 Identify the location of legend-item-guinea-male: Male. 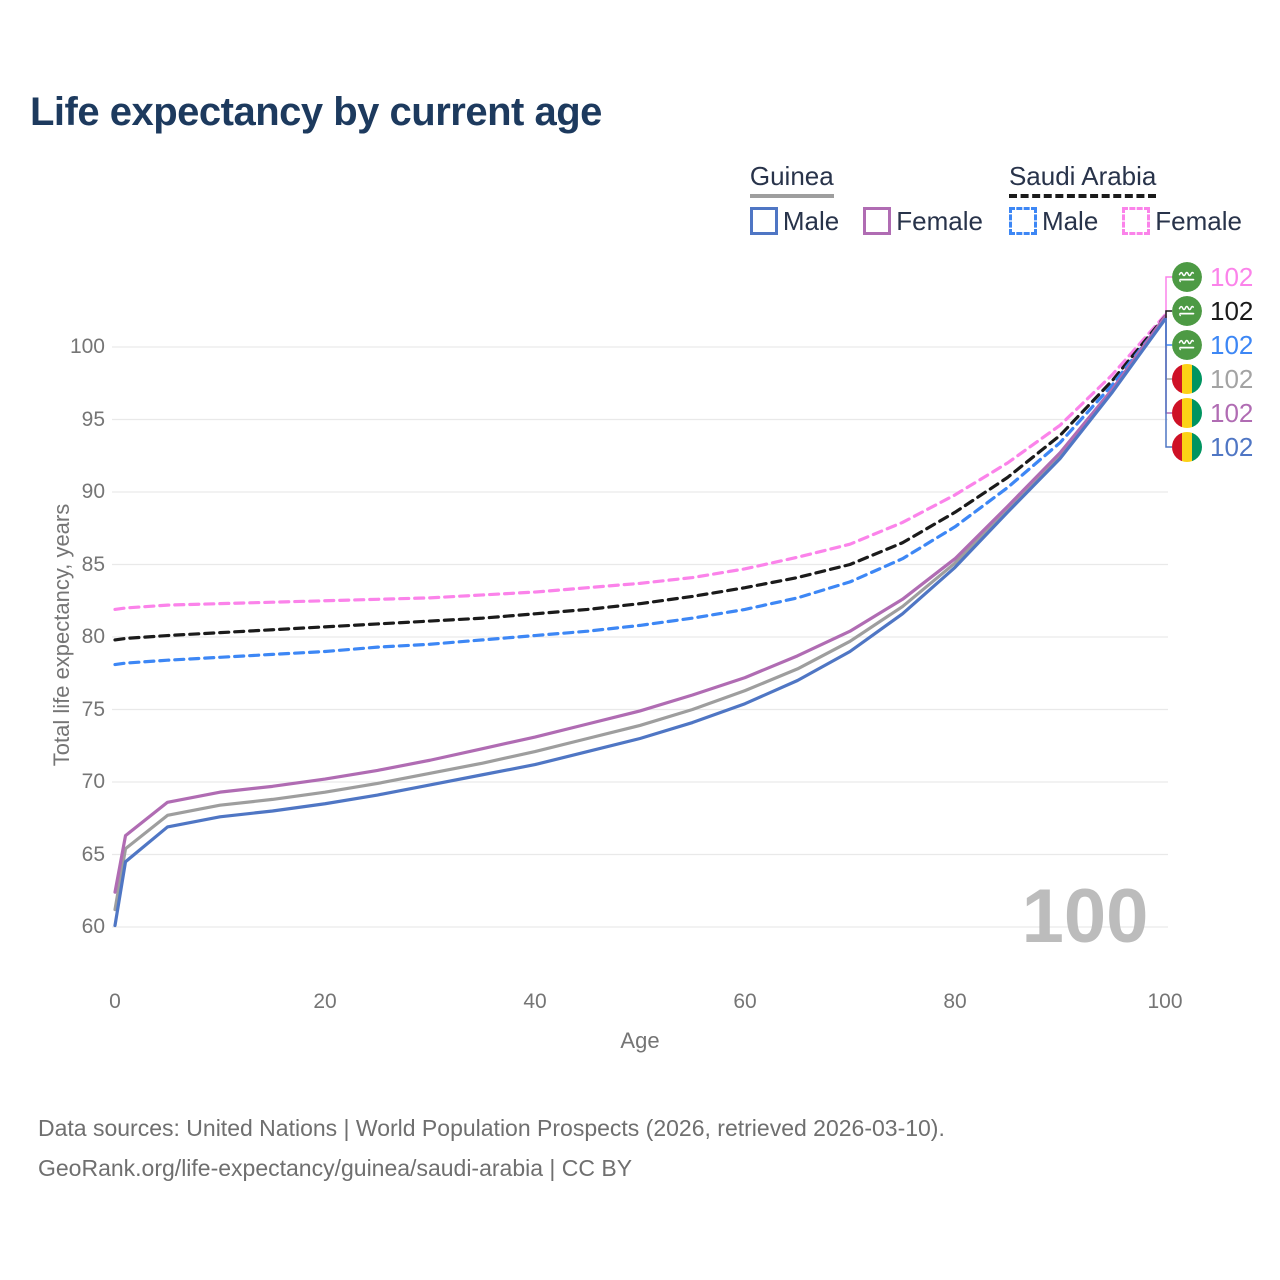
(794, 221).